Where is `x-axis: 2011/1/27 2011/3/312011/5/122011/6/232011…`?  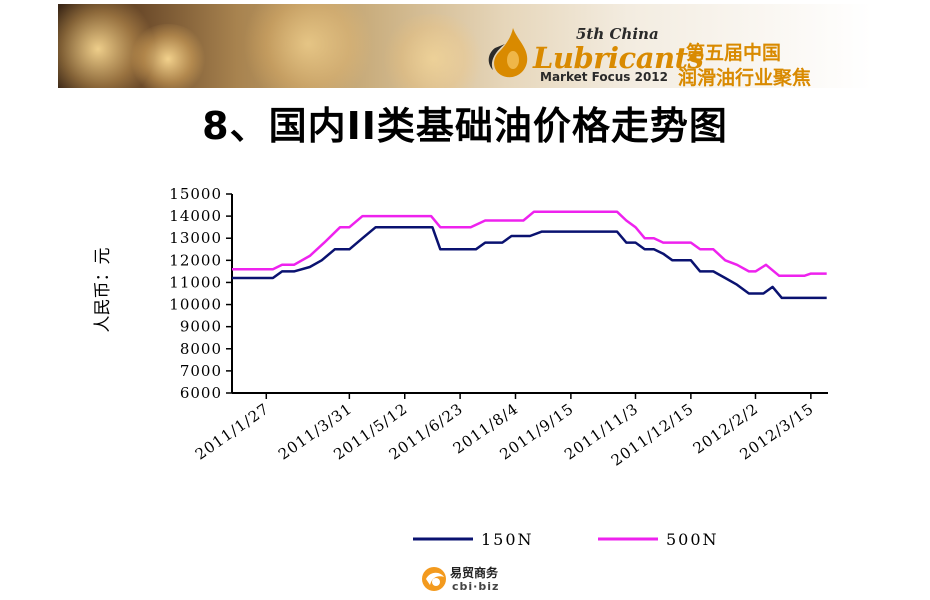
x-axis: 2011/1/27 2011/3/312011/5/122011/6/232011… is located at coordinates (510, 431).